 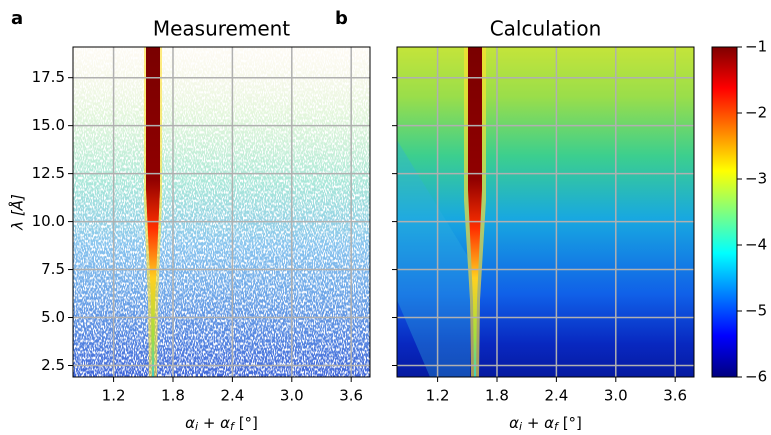 I want to click on y-tick-label: 5.0, so click(x=53, y=317).